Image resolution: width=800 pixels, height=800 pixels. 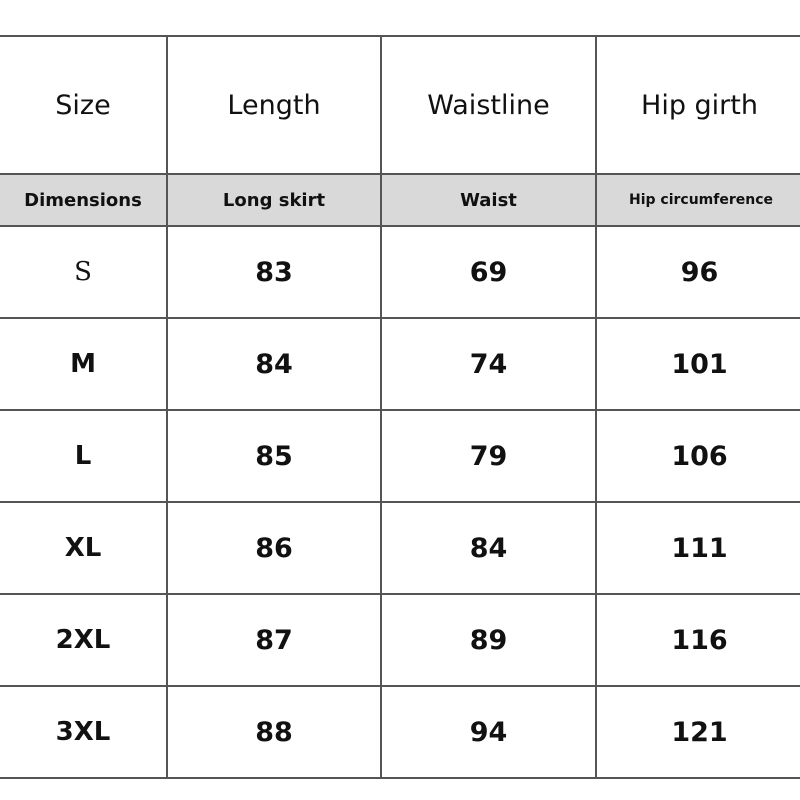 What do you see at coordinates (697, 364) in the screenshot?
I see `hip-cell: 101` at bounding box center [697, 364].